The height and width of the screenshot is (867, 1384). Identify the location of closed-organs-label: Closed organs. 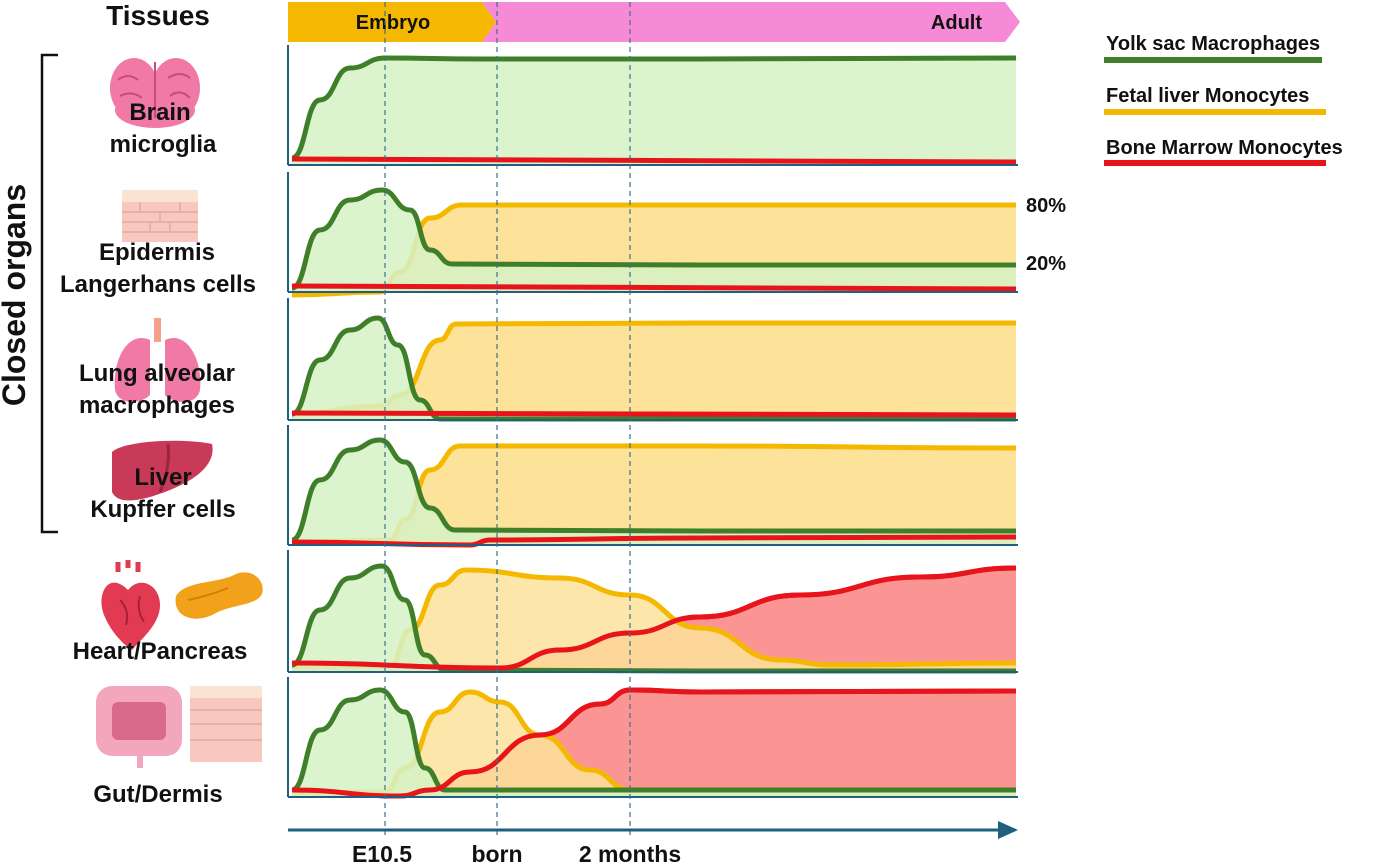
(16, 295).